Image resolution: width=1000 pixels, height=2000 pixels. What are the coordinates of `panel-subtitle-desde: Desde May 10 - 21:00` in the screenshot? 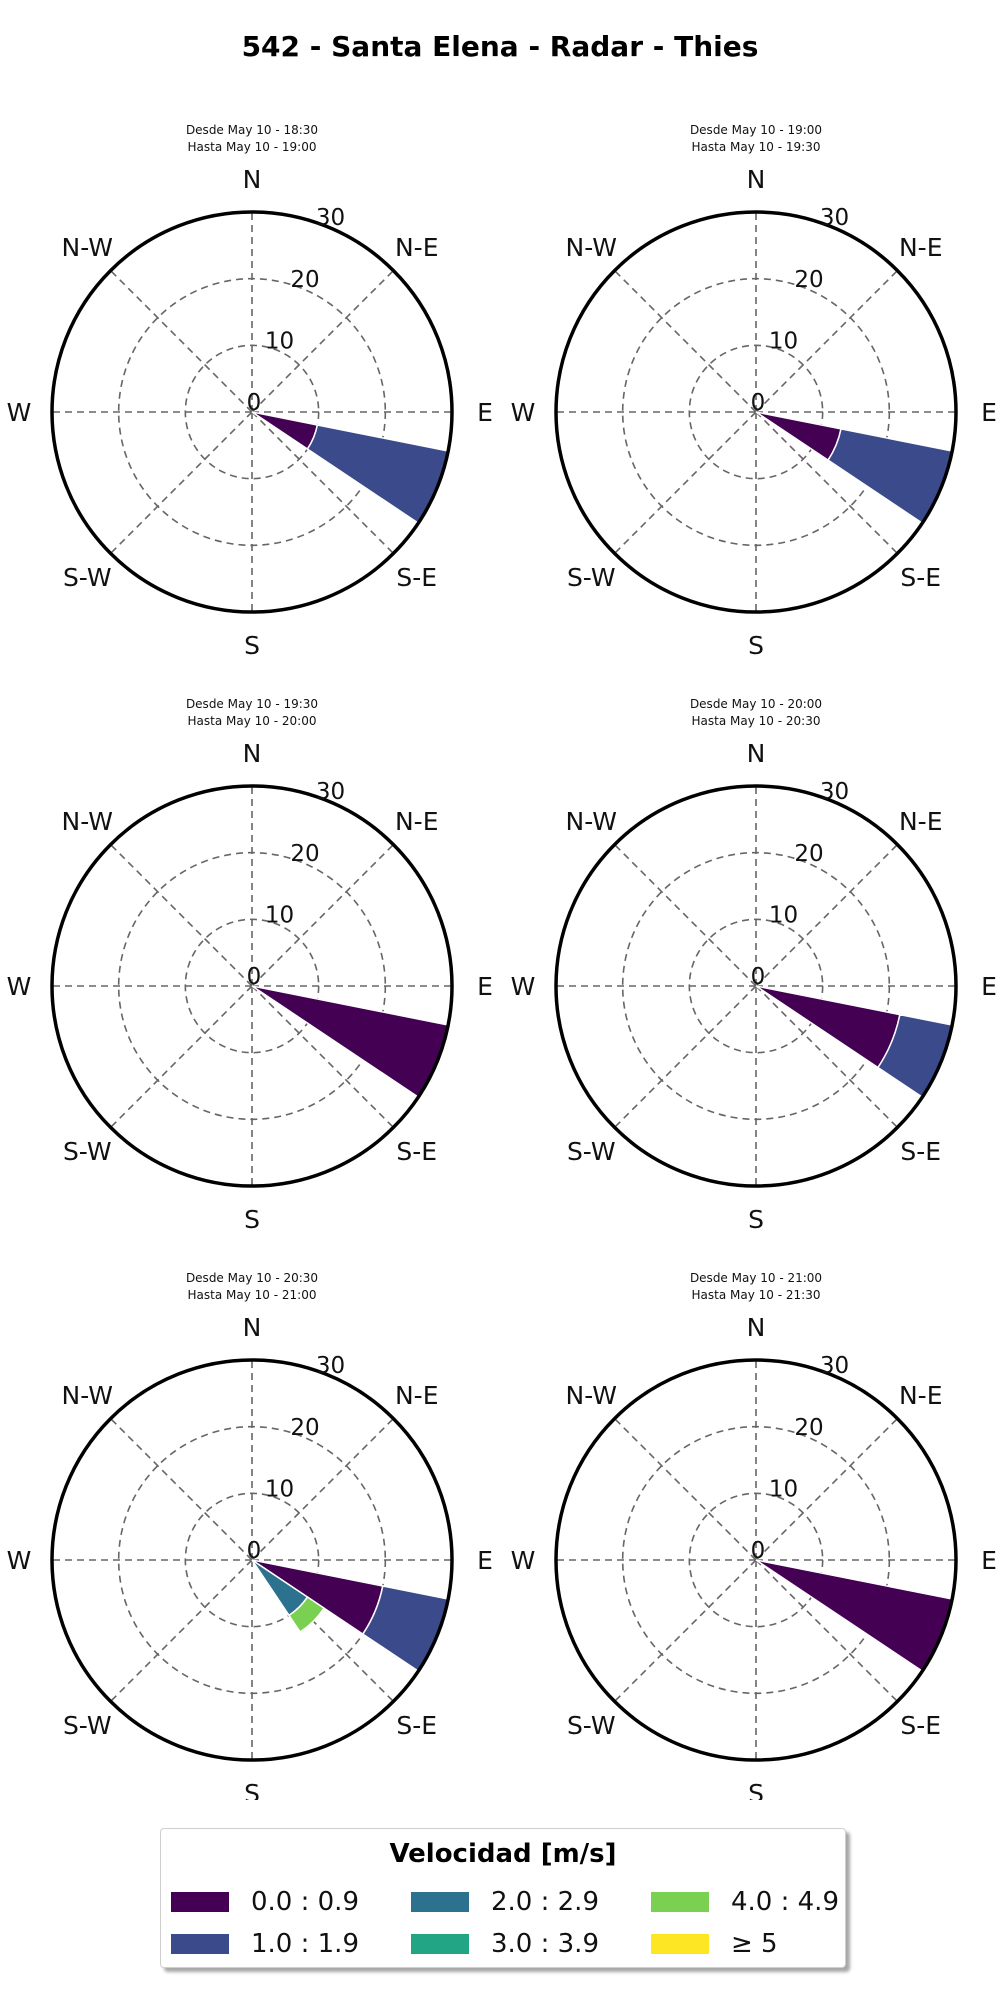 It's located at (756, 1278).